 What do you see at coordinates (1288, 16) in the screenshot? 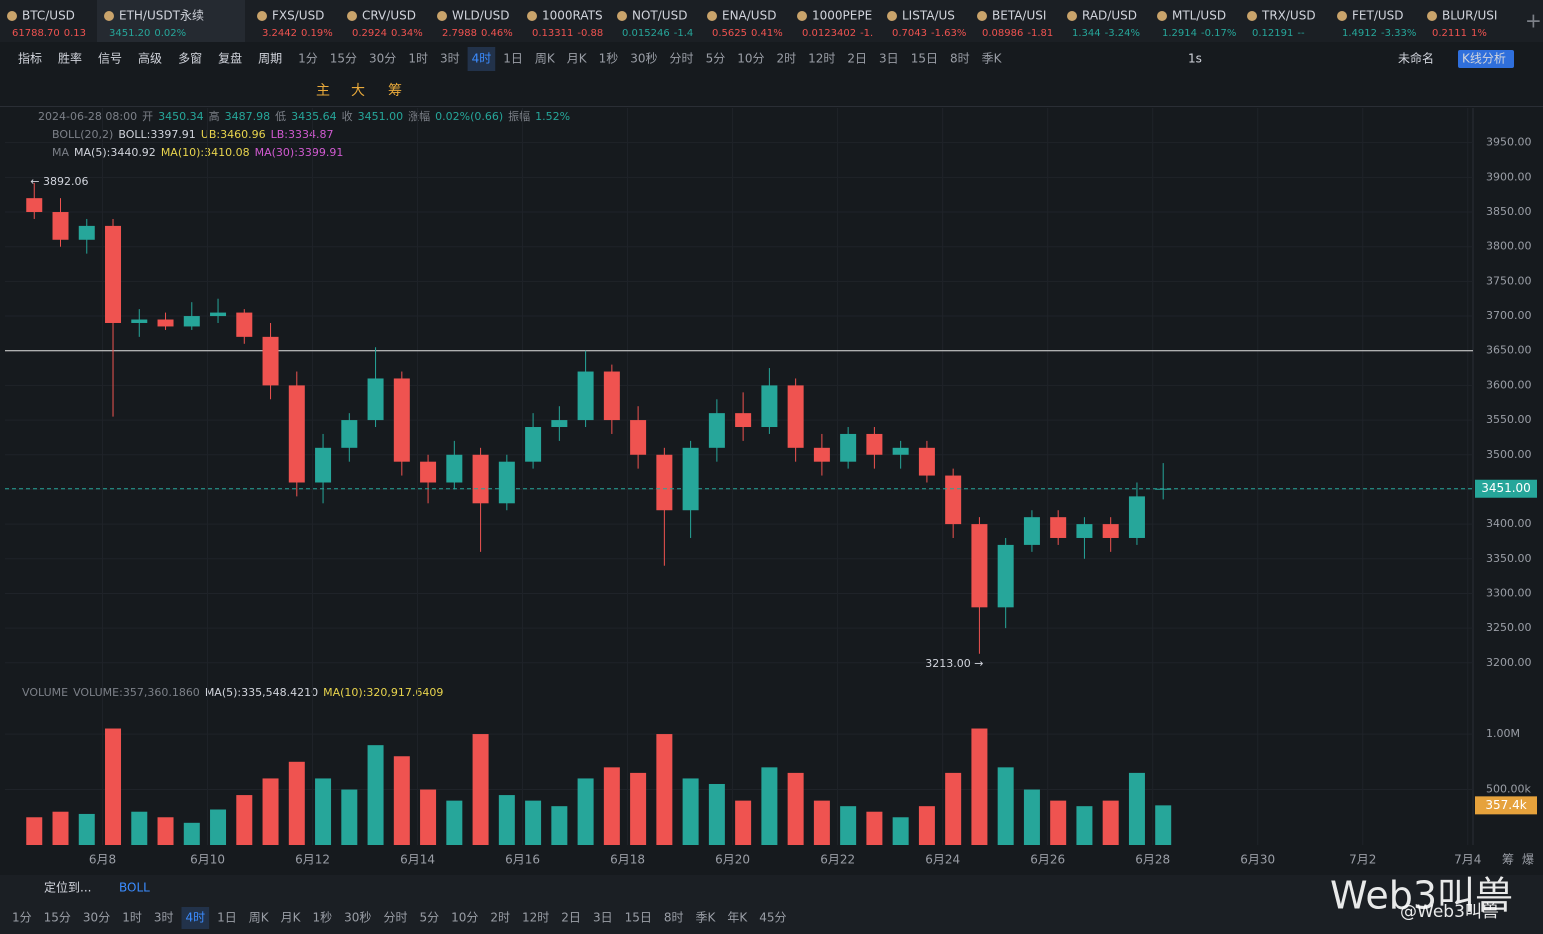
I see `tab-name: TRX/USD` at bounding box center [1288, 16].